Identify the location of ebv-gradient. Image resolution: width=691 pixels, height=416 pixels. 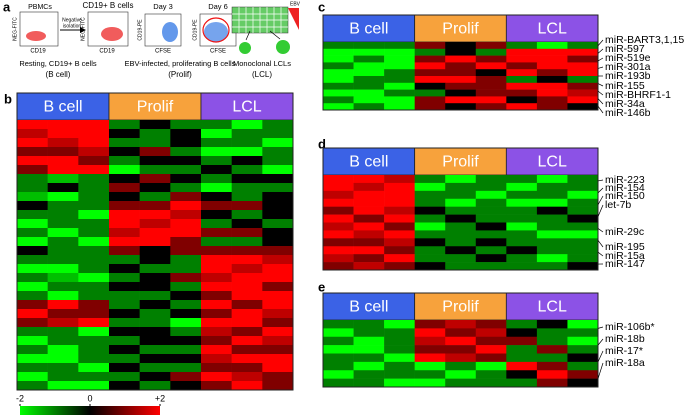
(293, 19).